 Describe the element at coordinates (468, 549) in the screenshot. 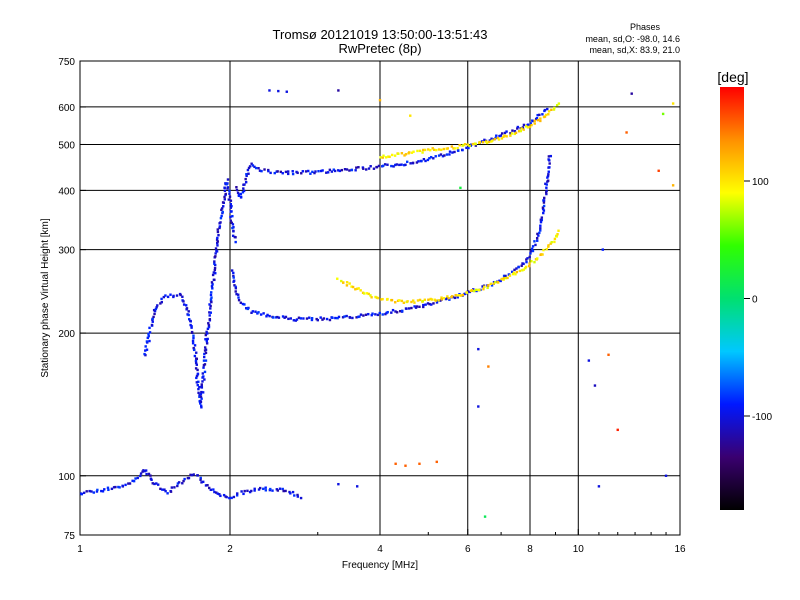

I see `x-tick-label: 6` at that location.